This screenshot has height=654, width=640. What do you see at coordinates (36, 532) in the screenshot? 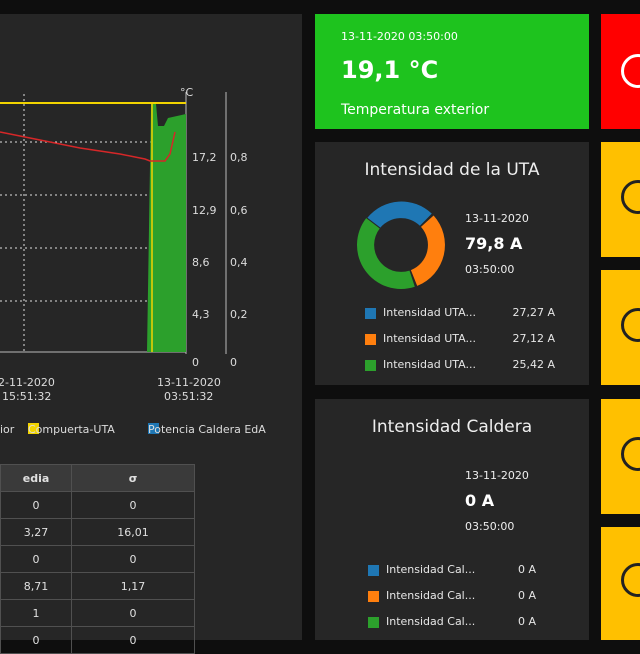
I see `table-cell: 3,27` at bounding box center [36, 532].